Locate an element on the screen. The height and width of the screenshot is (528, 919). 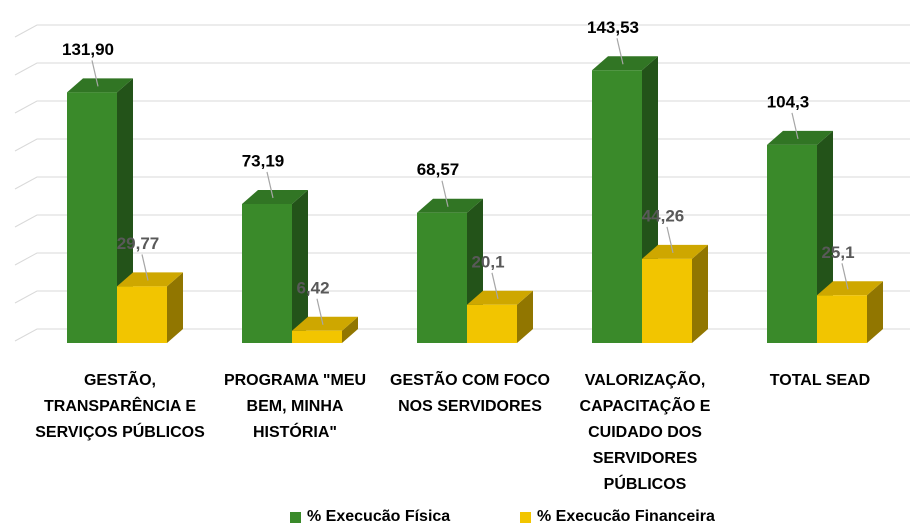
x-tick-label: TOTAL SEAD is located at coordinates (820, 380).